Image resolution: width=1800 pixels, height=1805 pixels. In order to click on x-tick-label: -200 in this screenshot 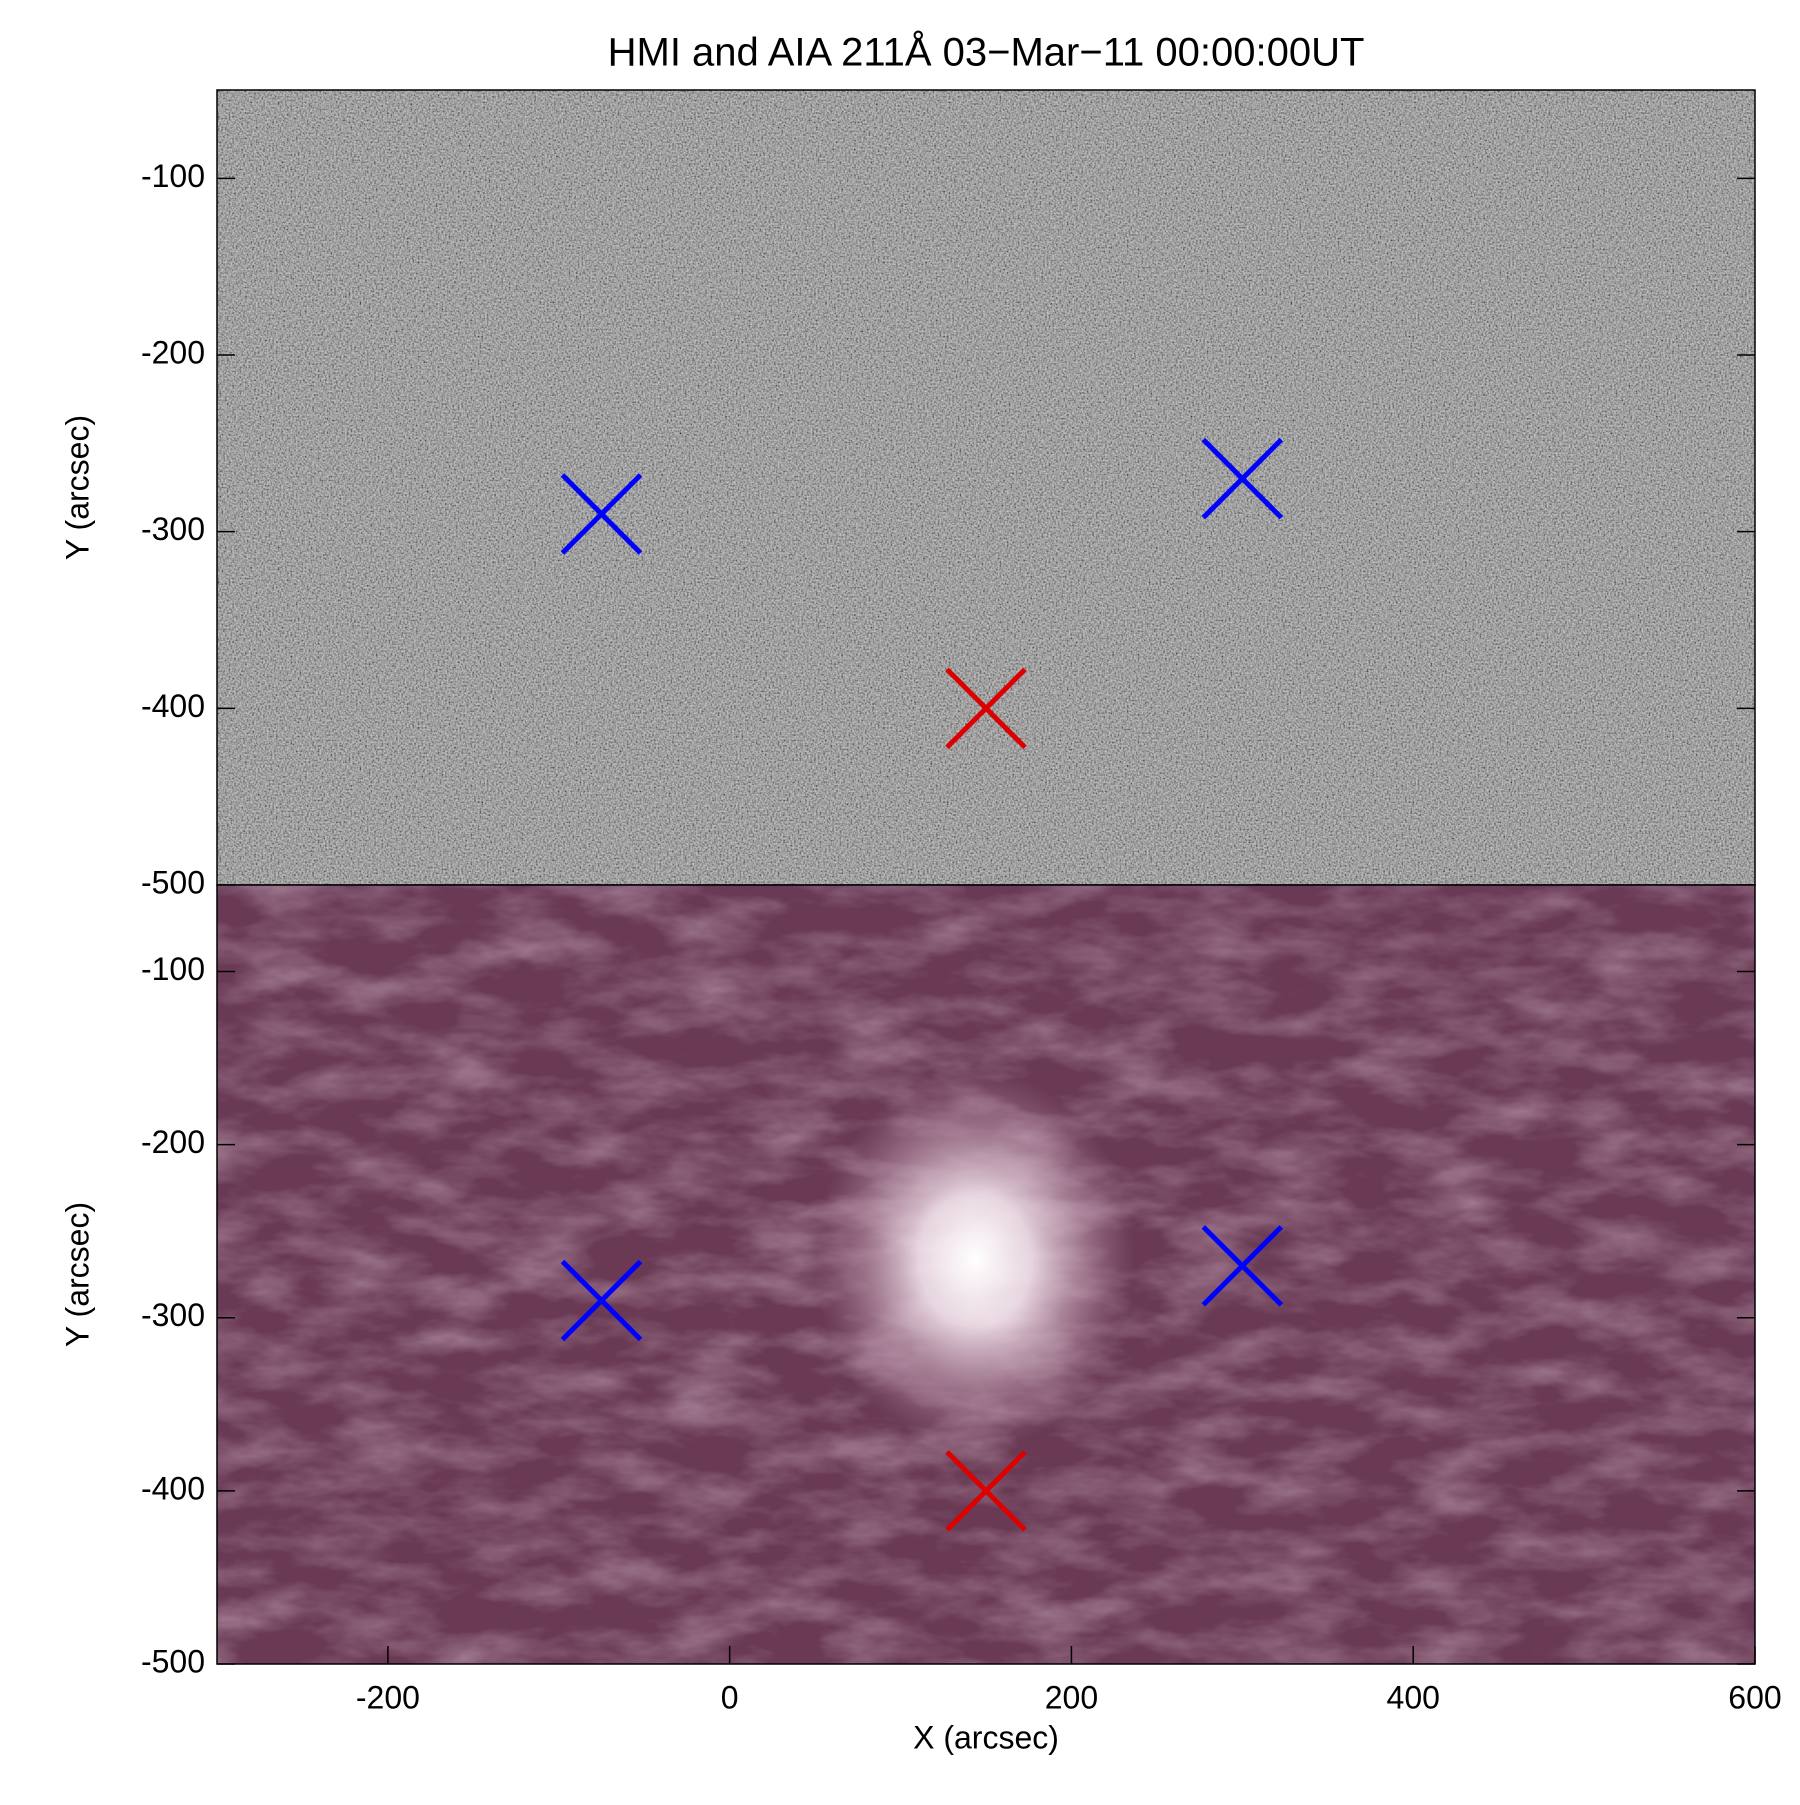, I will do `click(388, 1697)`.